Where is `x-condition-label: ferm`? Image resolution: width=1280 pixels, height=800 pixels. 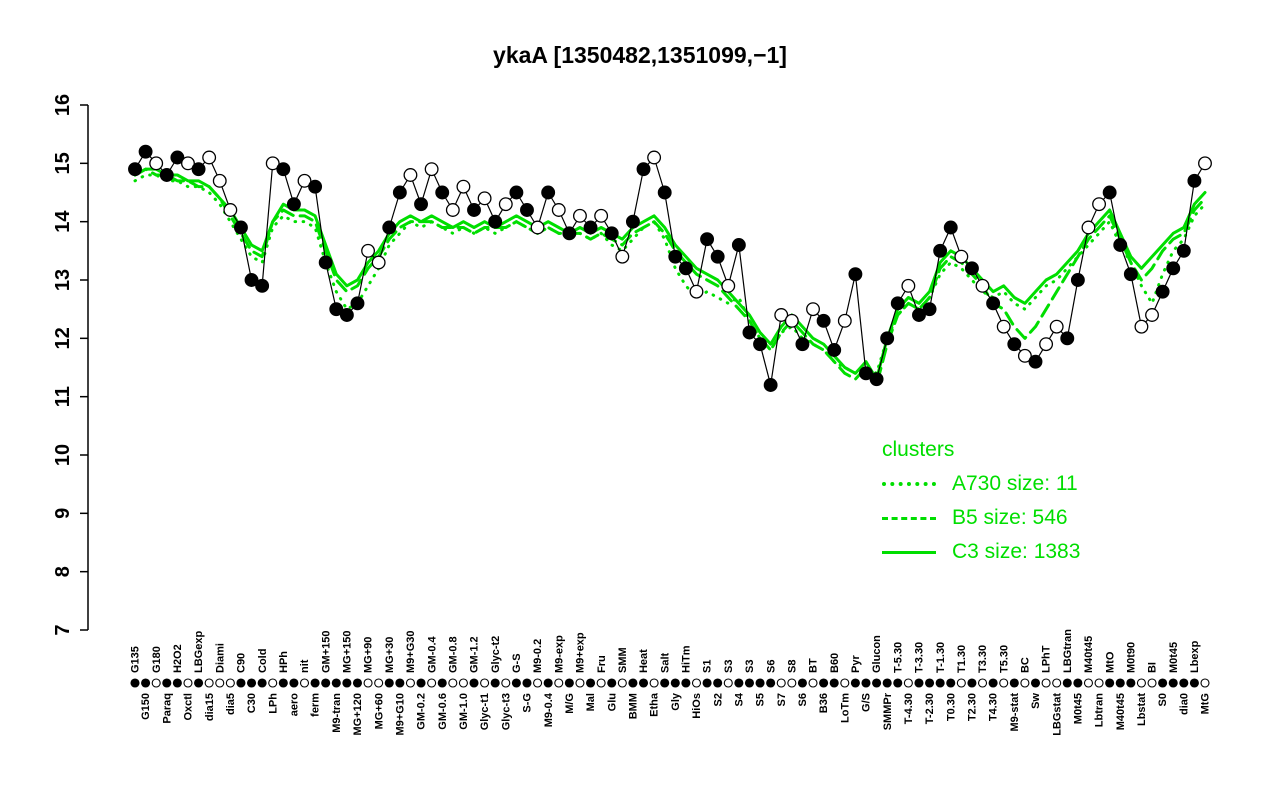 x-condition-label: ferm is located at coordinates (316, 705).